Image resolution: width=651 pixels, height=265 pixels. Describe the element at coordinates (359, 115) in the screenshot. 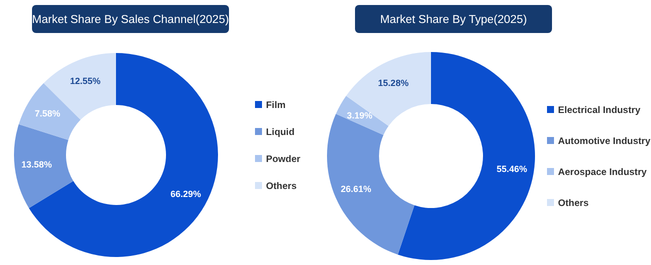

I see `data-label: 3.19%` at that location.